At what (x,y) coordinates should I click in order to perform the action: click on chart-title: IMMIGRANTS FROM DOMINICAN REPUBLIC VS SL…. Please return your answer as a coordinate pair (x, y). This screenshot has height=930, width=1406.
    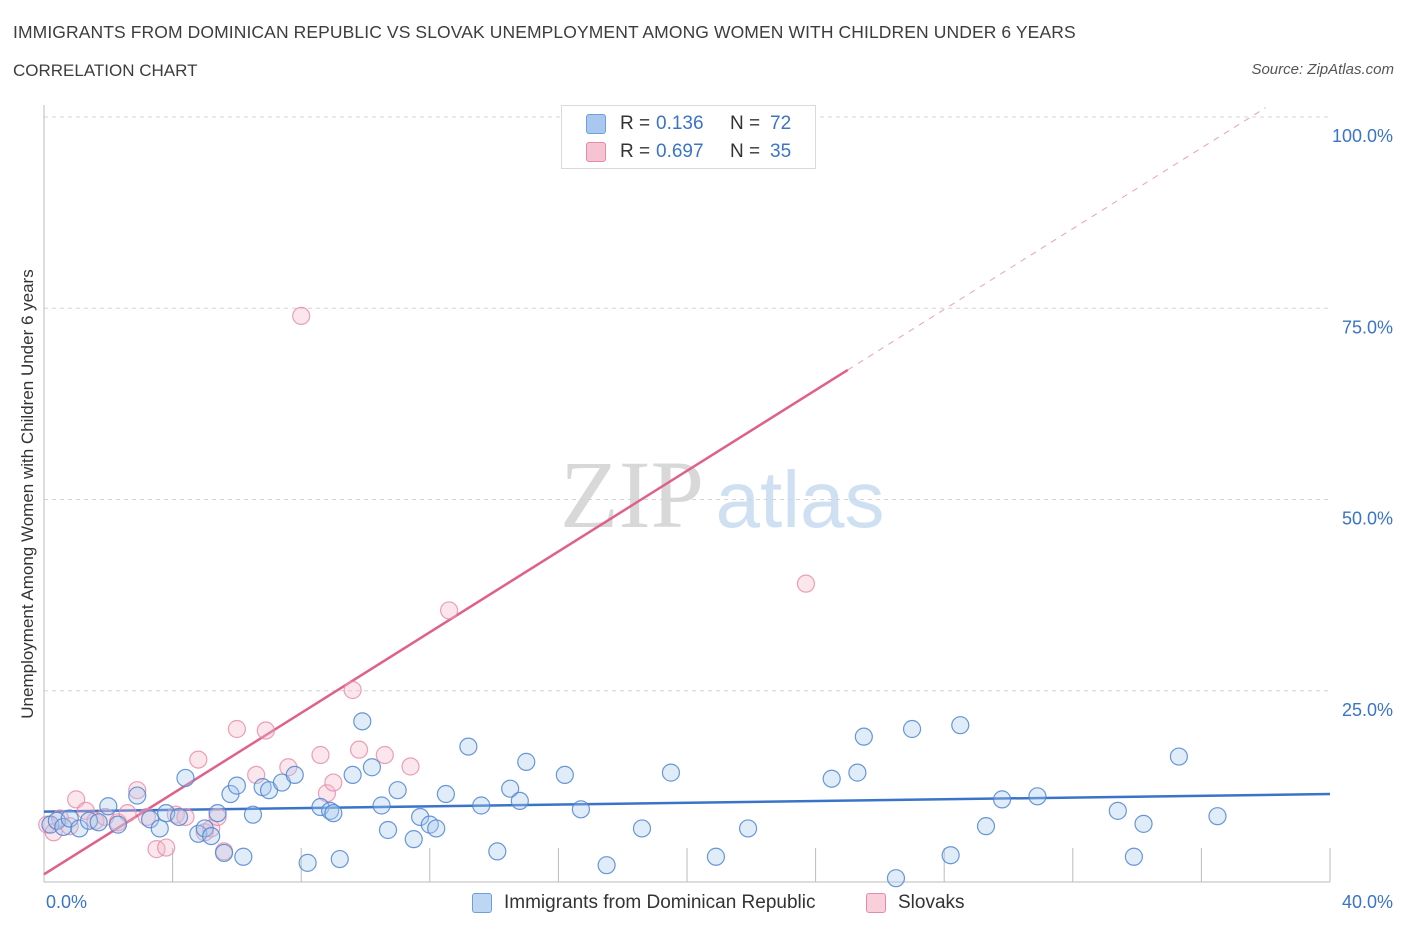
    Looking at the image, I should click on (544, 32).